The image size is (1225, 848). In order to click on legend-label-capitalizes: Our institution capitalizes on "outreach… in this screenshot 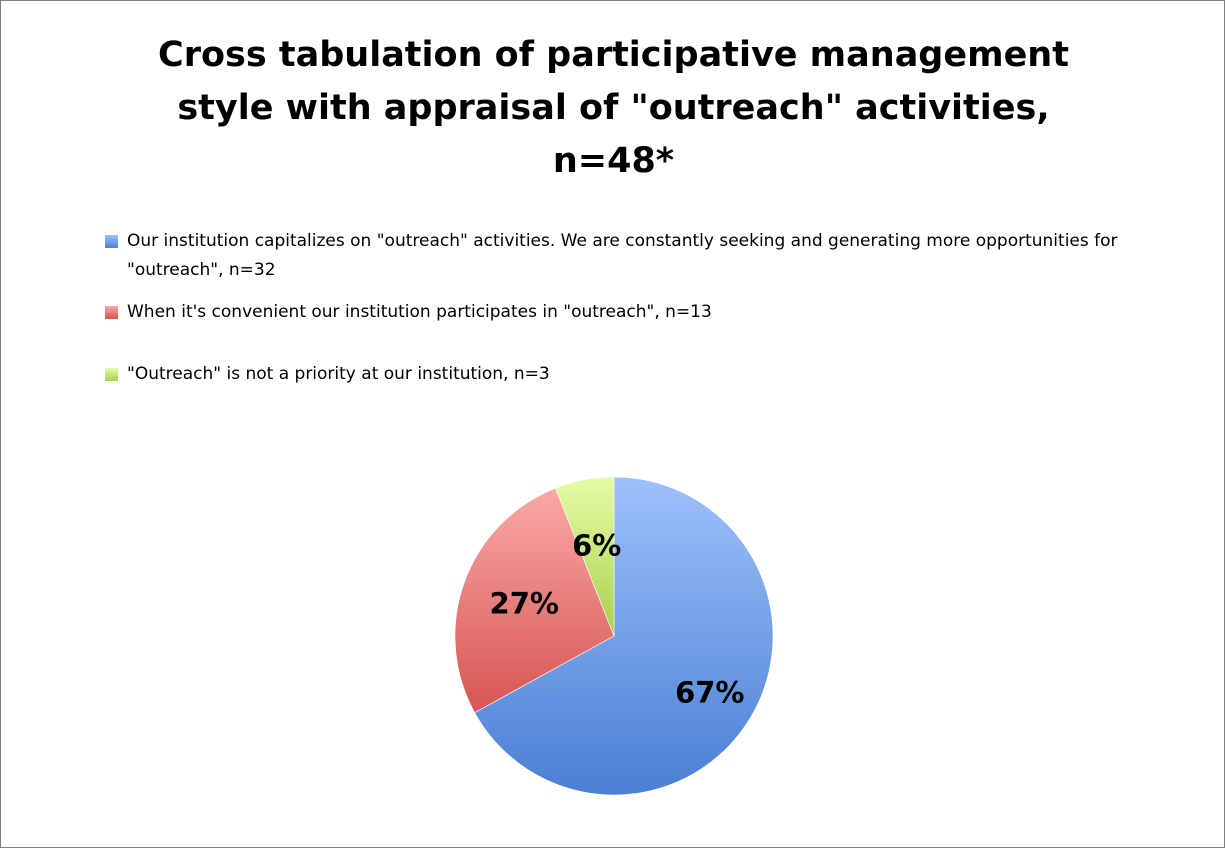, I will do `click(622, 255)`.